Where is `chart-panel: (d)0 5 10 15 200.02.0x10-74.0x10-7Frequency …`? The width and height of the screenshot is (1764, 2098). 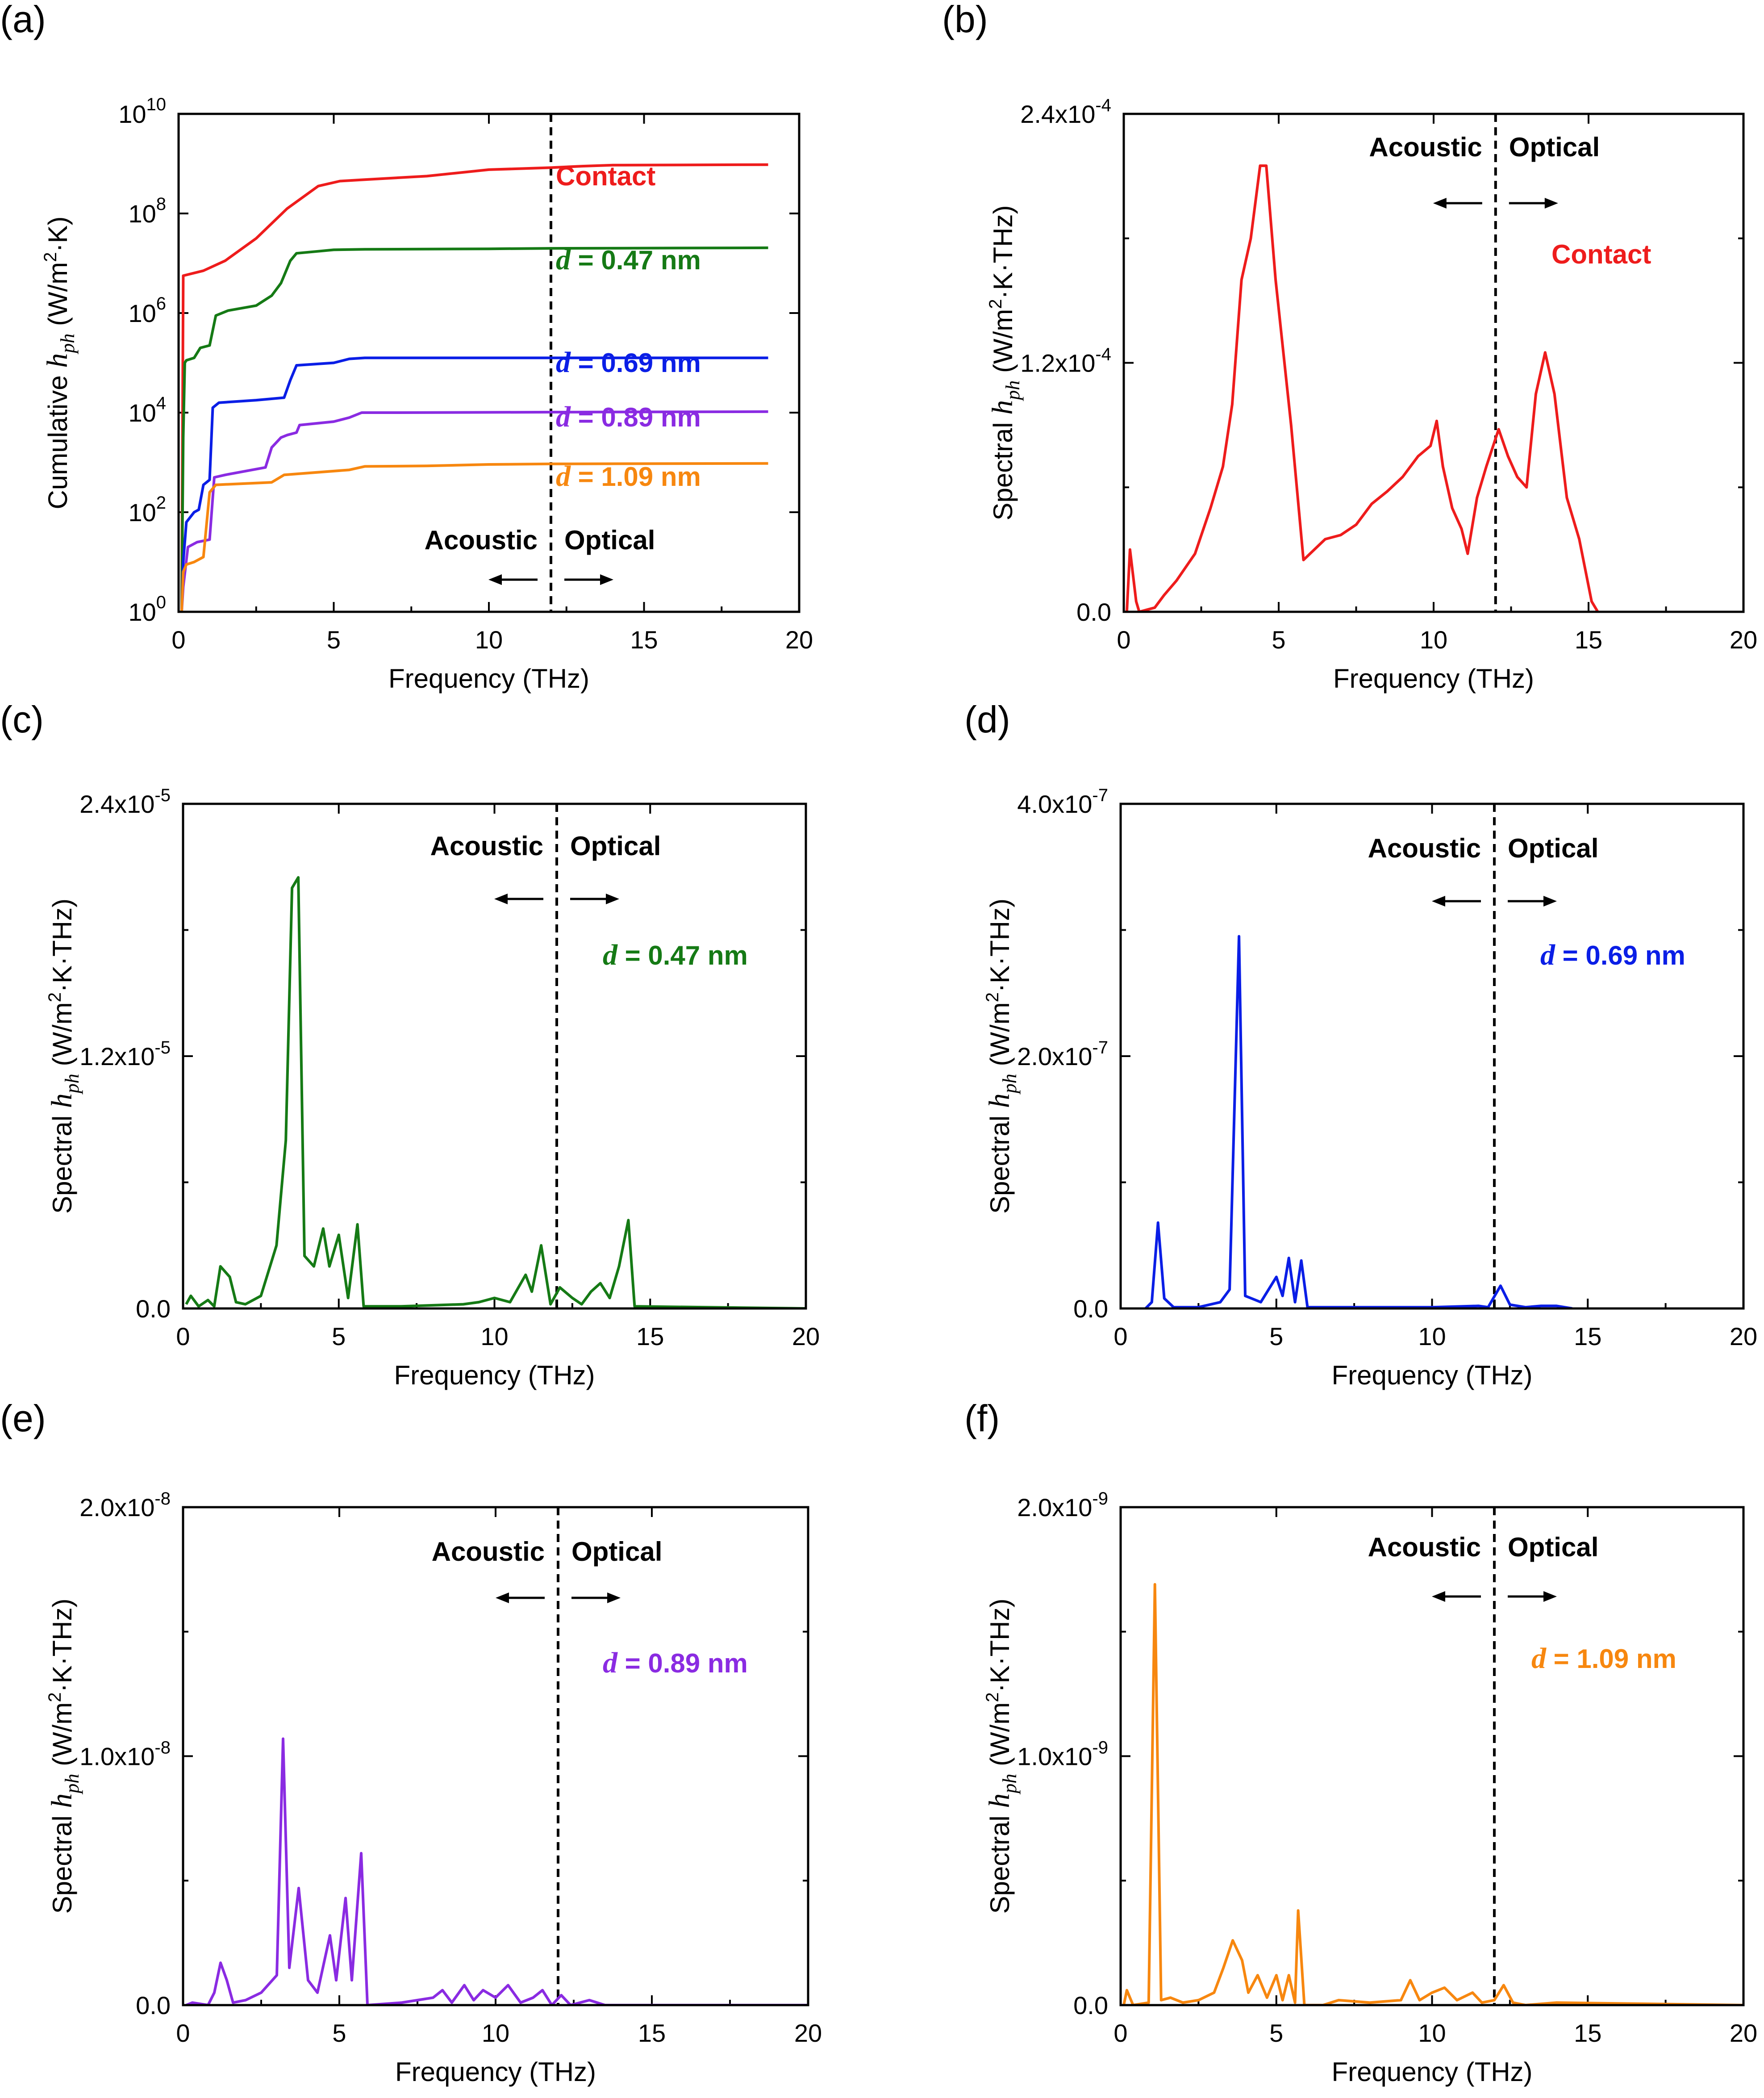 chart-panel: (d)0 5 10 15 200.02.0x10-74.0x10-7Frequency … is located at coordinates (1360, 1044).